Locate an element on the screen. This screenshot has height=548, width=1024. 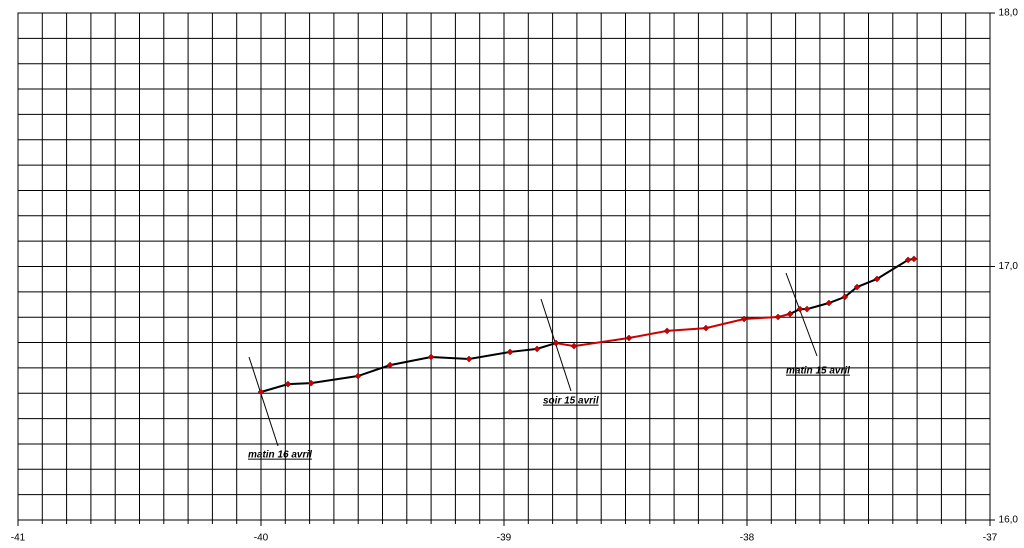
y-tick-label: 17,0 is located at coordinates (1009, 266).